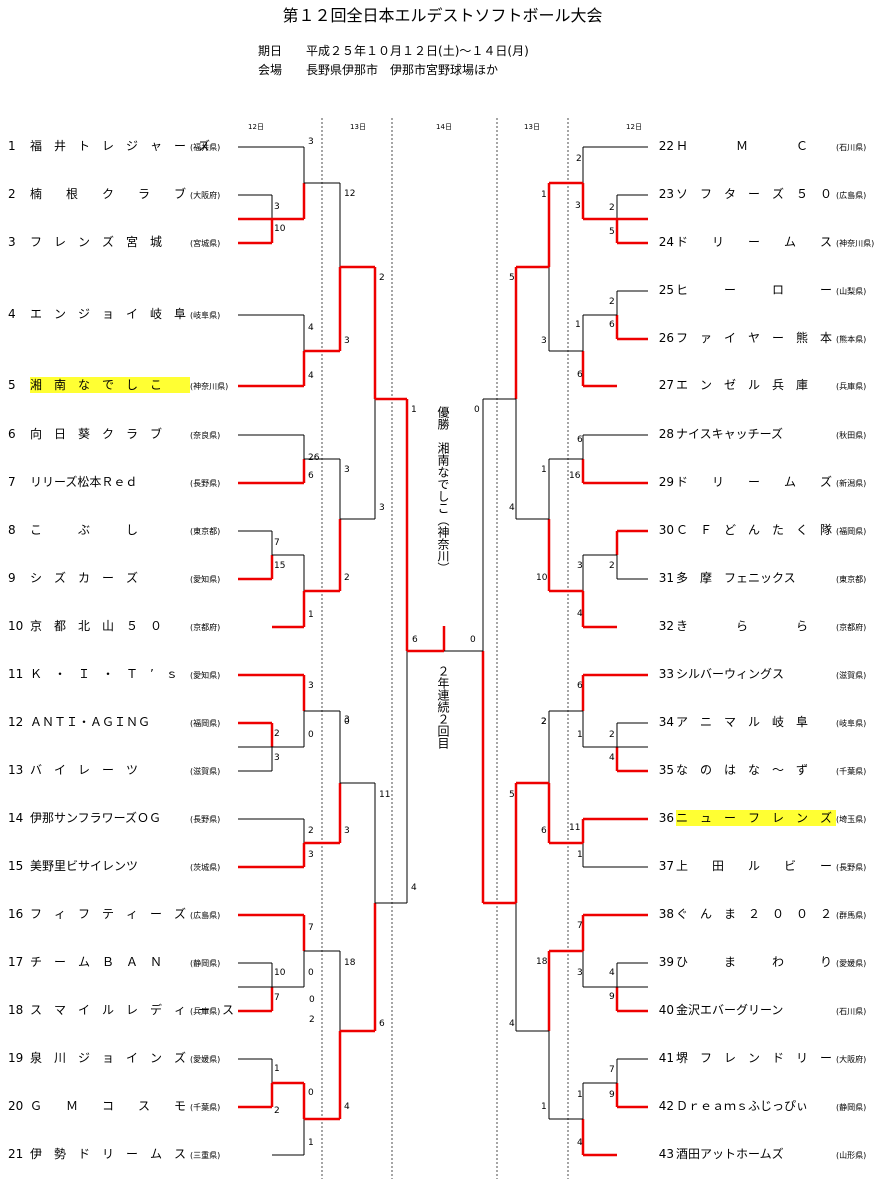 The width and height of the screenshot is (885, 1179). What do you see at coordinates (358, 127) in the screenshot?
I see `day-label: 13日` at bounding box center [358, 127].